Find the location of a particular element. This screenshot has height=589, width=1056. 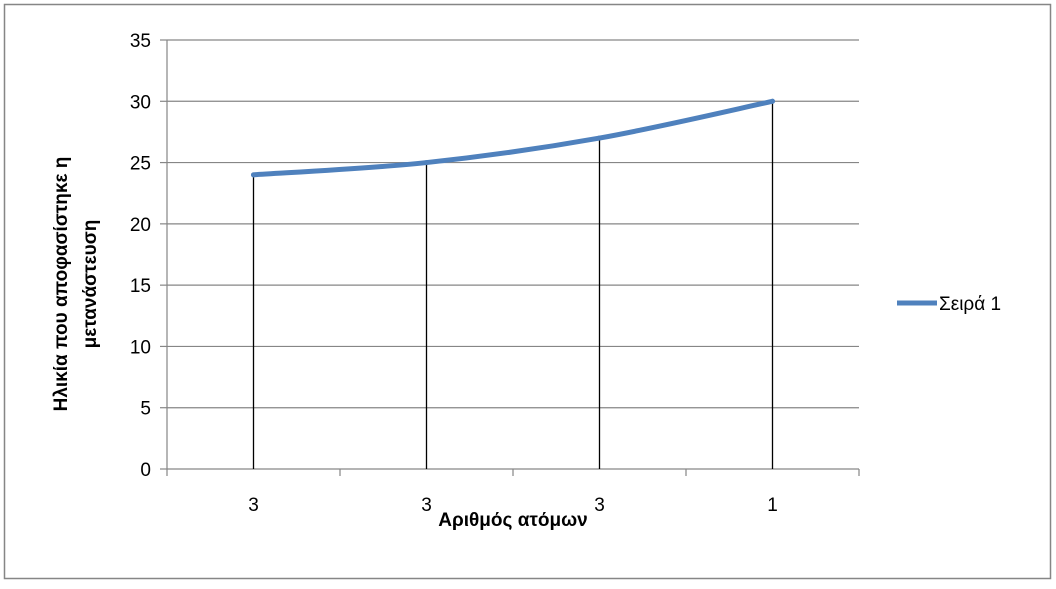

x-axis-ticks: 3 3 3 1 is located at coordinates (513, 505).